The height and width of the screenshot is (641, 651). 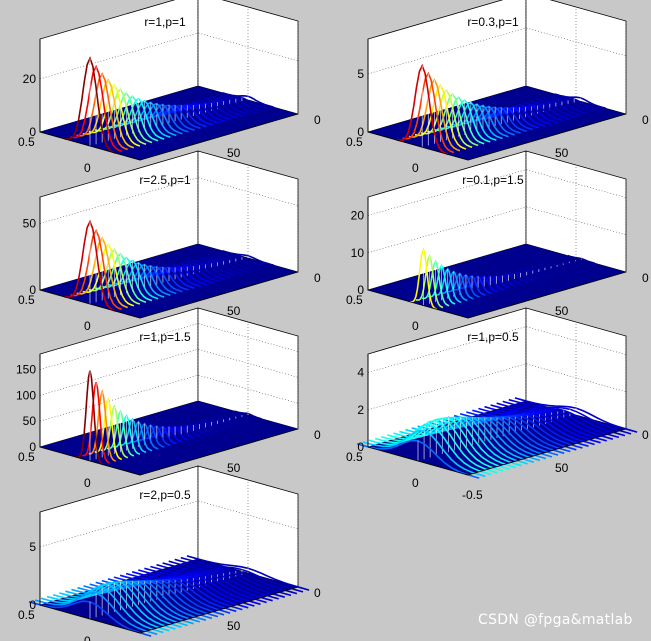 I want to click on z-tick-label: 150, so click(x=26, y=370).